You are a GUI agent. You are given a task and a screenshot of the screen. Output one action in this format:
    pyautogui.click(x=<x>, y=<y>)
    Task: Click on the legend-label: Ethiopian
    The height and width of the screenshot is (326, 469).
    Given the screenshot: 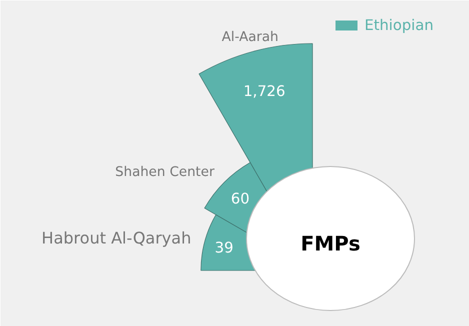 What is the action you would take?
    pyautogui.click(x=399, y=25)
    